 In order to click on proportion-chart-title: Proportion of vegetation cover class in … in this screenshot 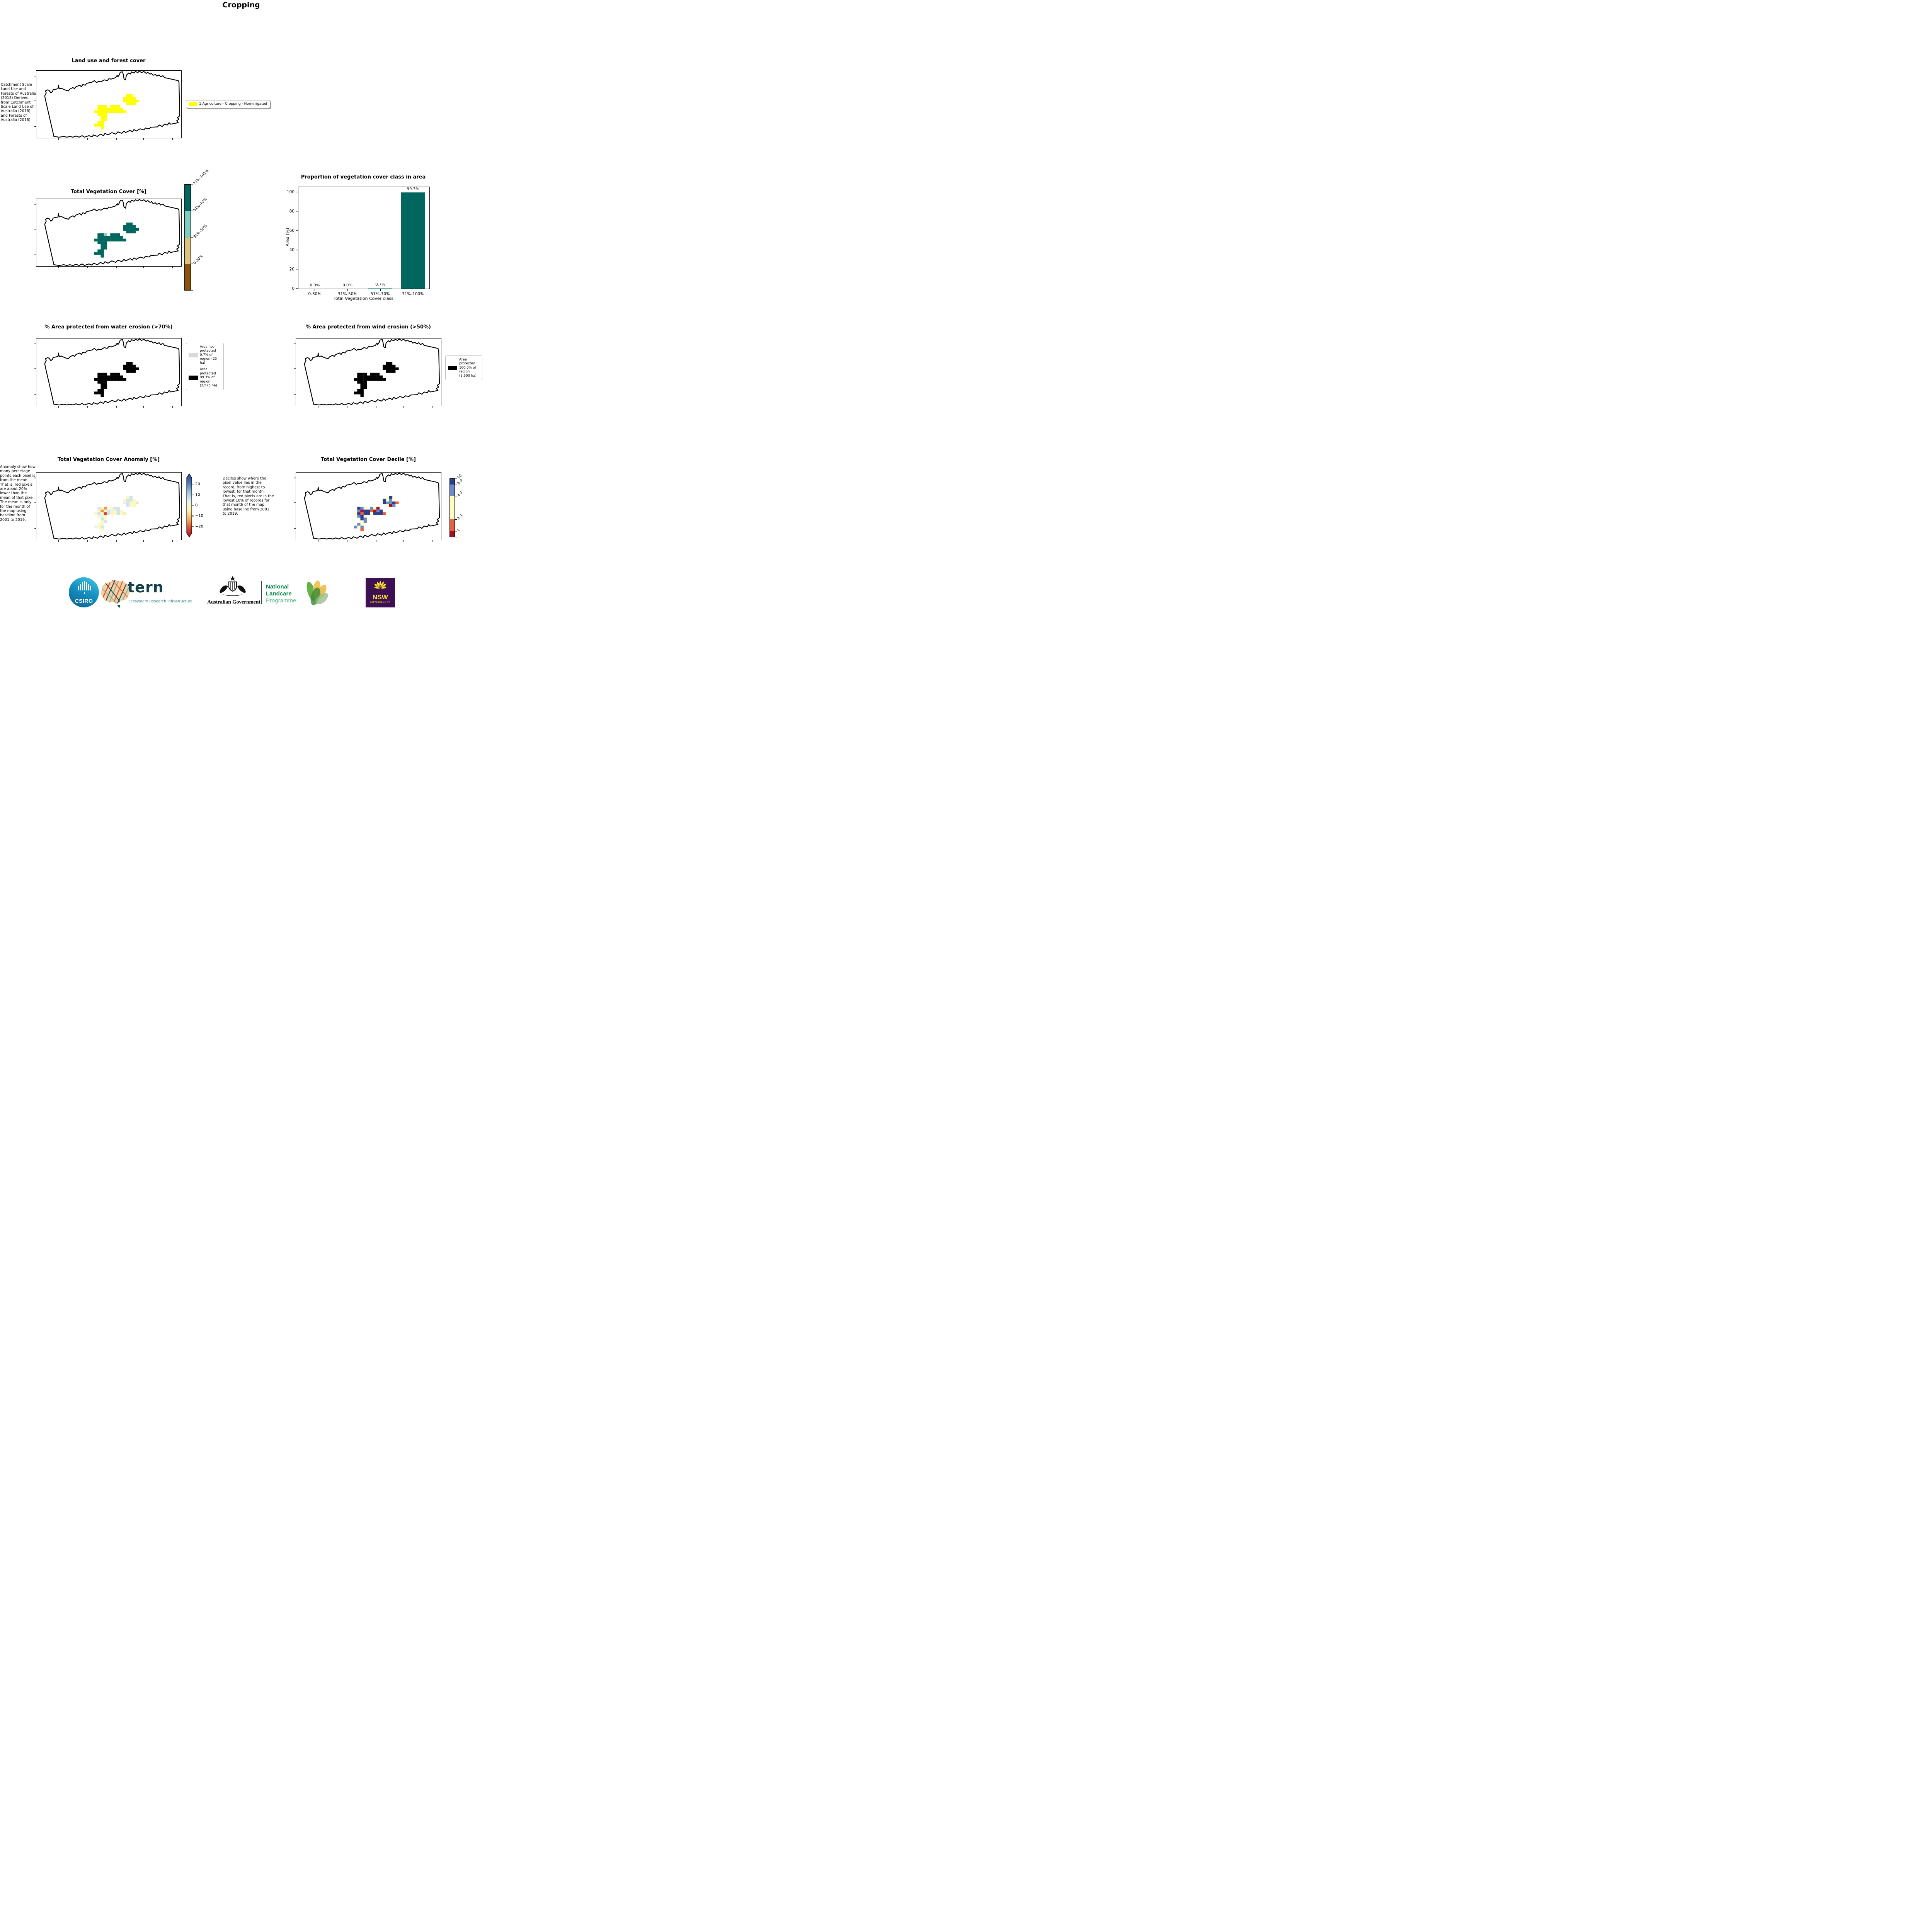, I will do `click(363, 177)`.